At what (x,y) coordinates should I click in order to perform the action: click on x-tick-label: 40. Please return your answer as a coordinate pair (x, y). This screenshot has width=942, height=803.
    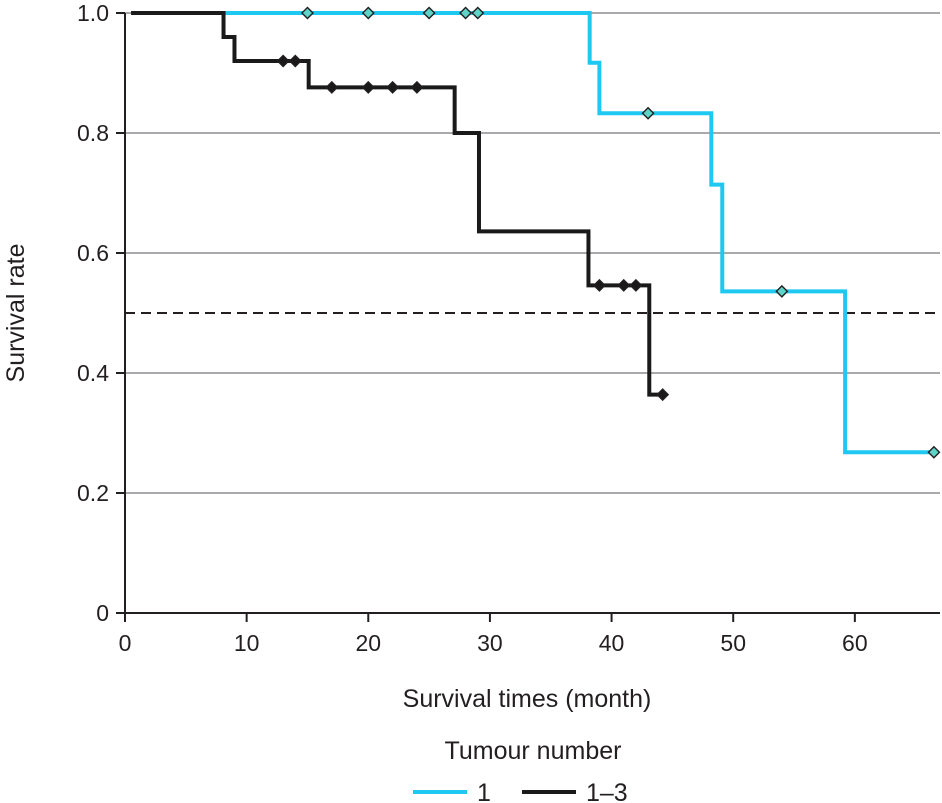
    Looking at the image, I should click on (612, 643).